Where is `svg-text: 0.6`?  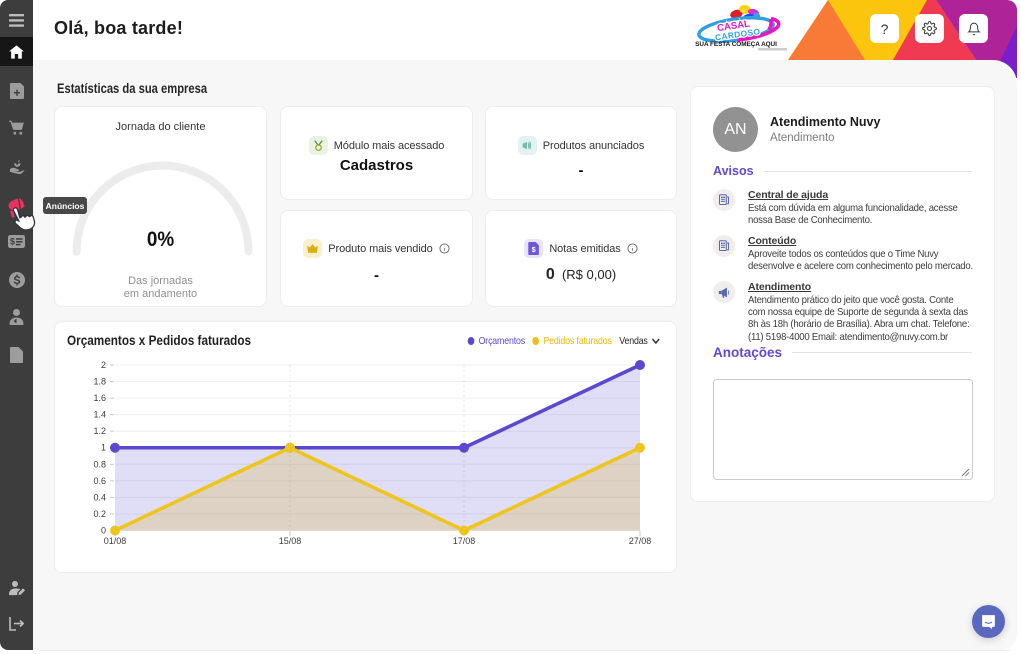
svg-text: 0.6 is located at coordinates (99, 481).